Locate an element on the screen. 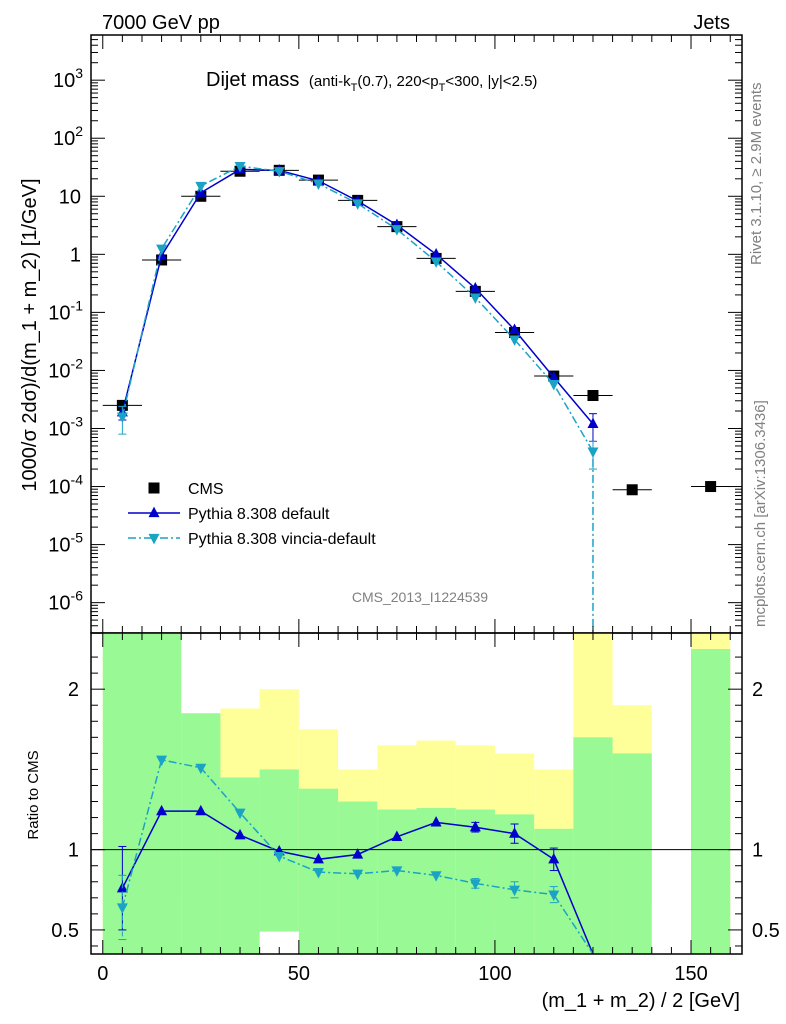 This screenshot has width=786, height=1024. title-detail-2: (0.7), 220<p is located at coordinates (397, 81).